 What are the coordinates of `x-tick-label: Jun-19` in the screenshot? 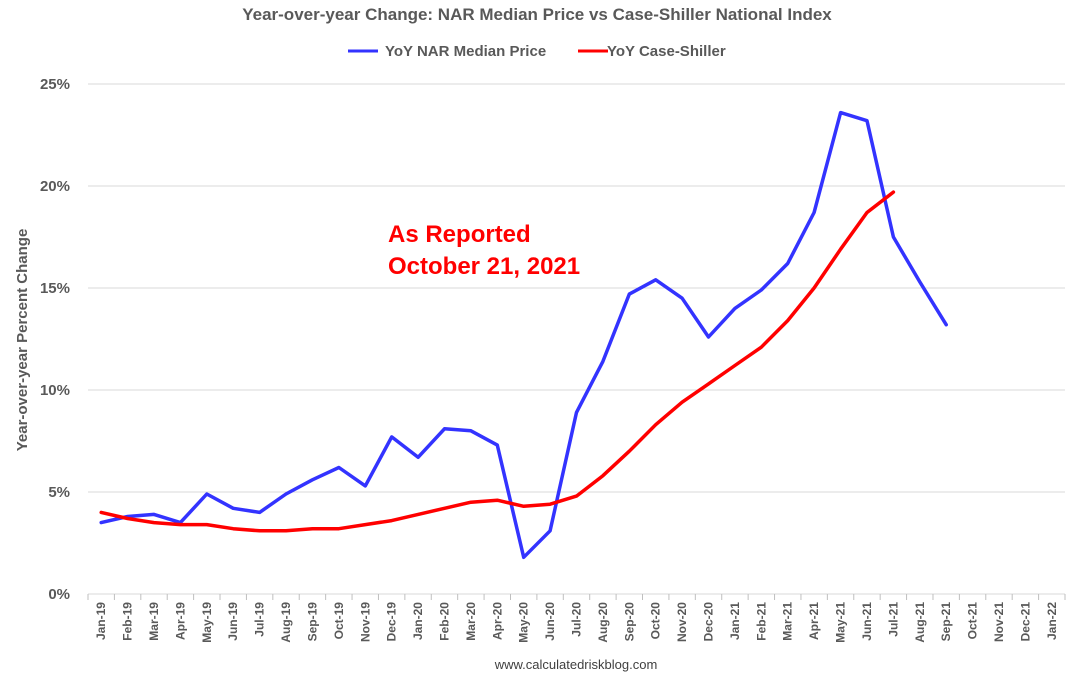 It's located at (233, 621).